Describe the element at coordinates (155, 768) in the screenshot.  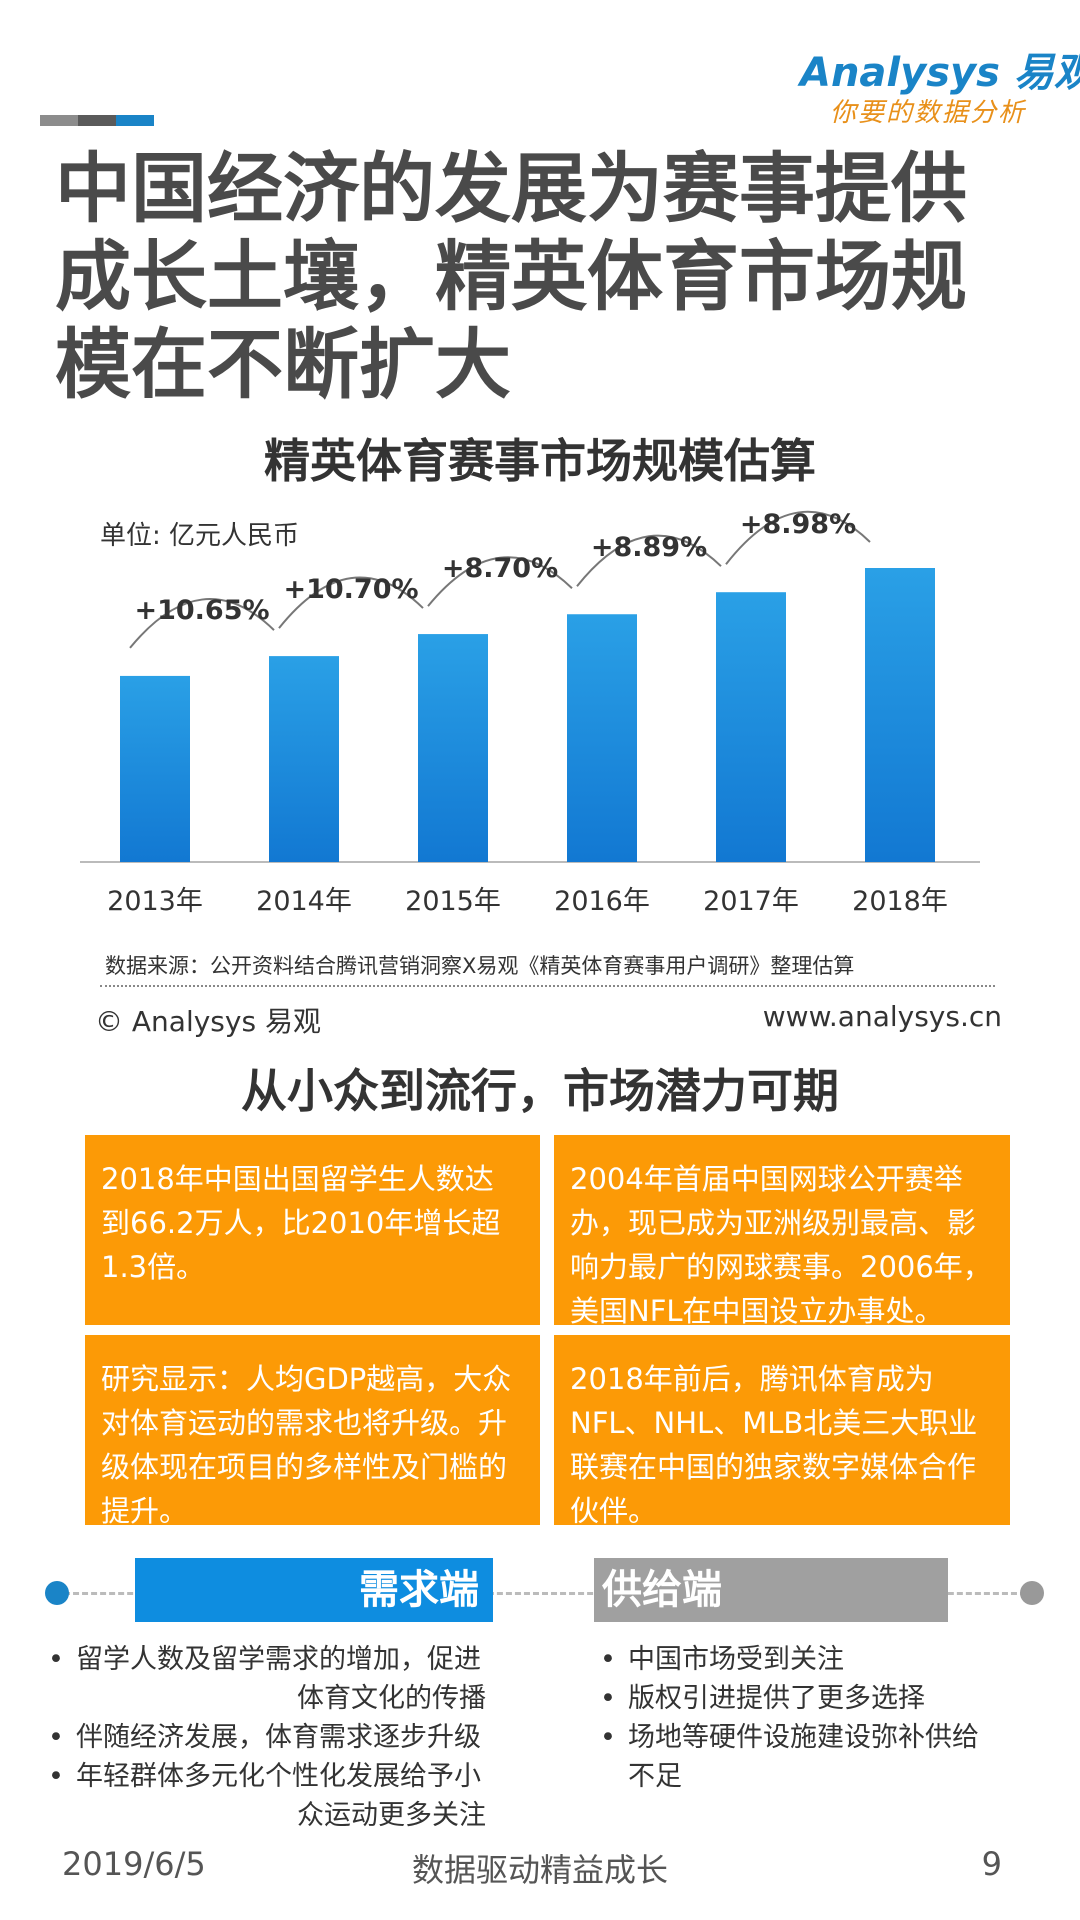
I see `bar-2013年` at that location.